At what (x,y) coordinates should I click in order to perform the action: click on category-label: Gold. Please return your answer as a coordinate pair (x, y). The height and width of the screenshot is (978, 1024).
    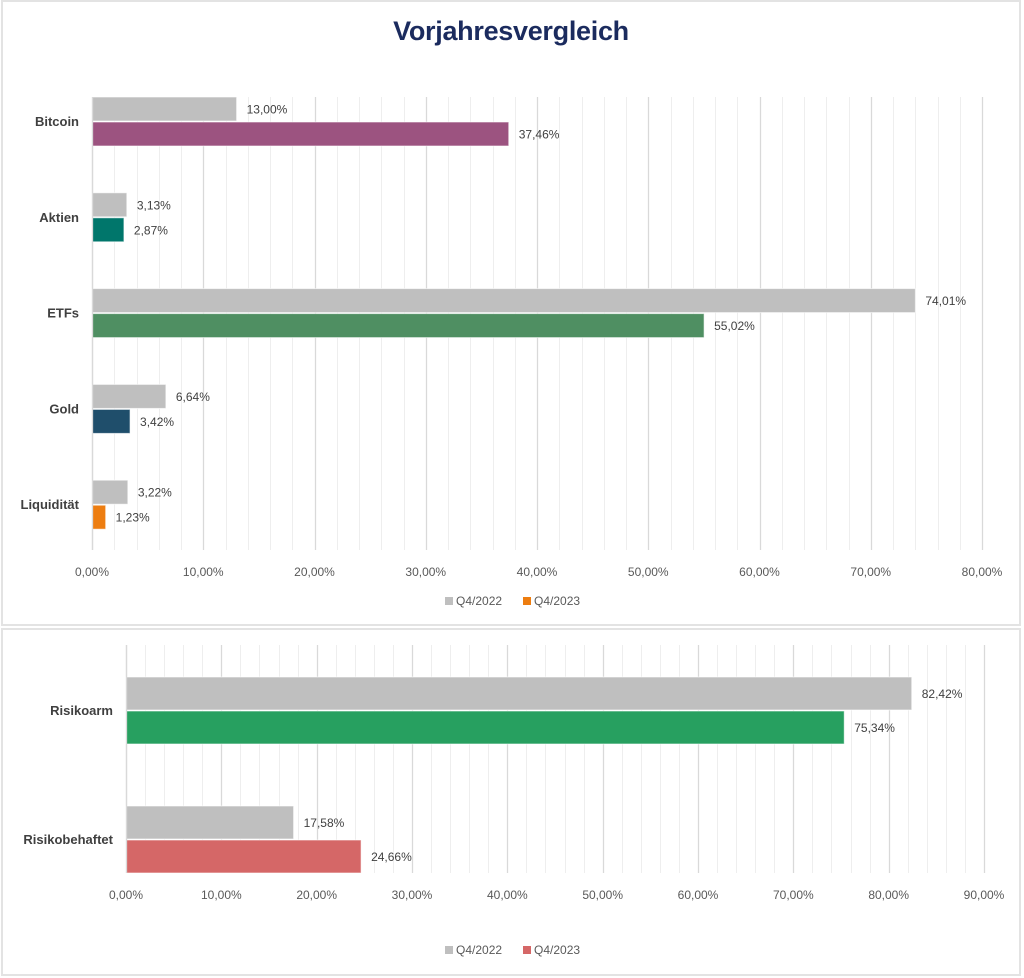
    Looking at the image, I should click on (64, 408).